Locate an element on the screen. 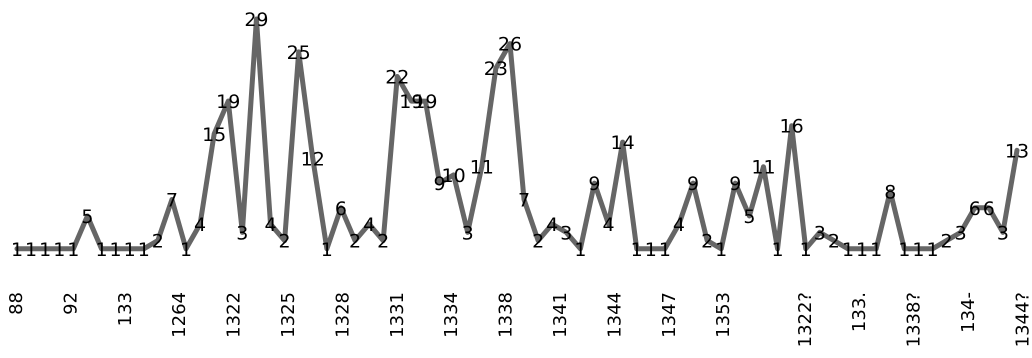 The height and width of the screenshot is (358, 1032). data-label: 5 is located at coordinates (87, 217).